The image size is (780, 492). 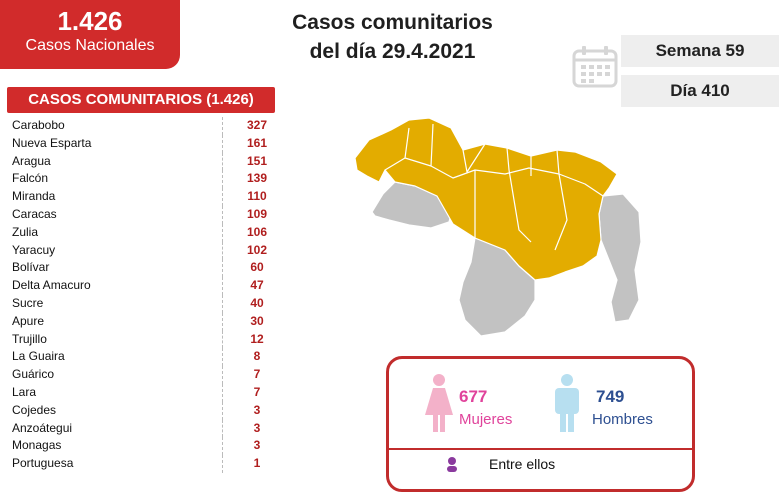 What do you see at coordinates (24, 391) in the screenshot?
I see `state-name: Lara` at bounding box center [24, 391].